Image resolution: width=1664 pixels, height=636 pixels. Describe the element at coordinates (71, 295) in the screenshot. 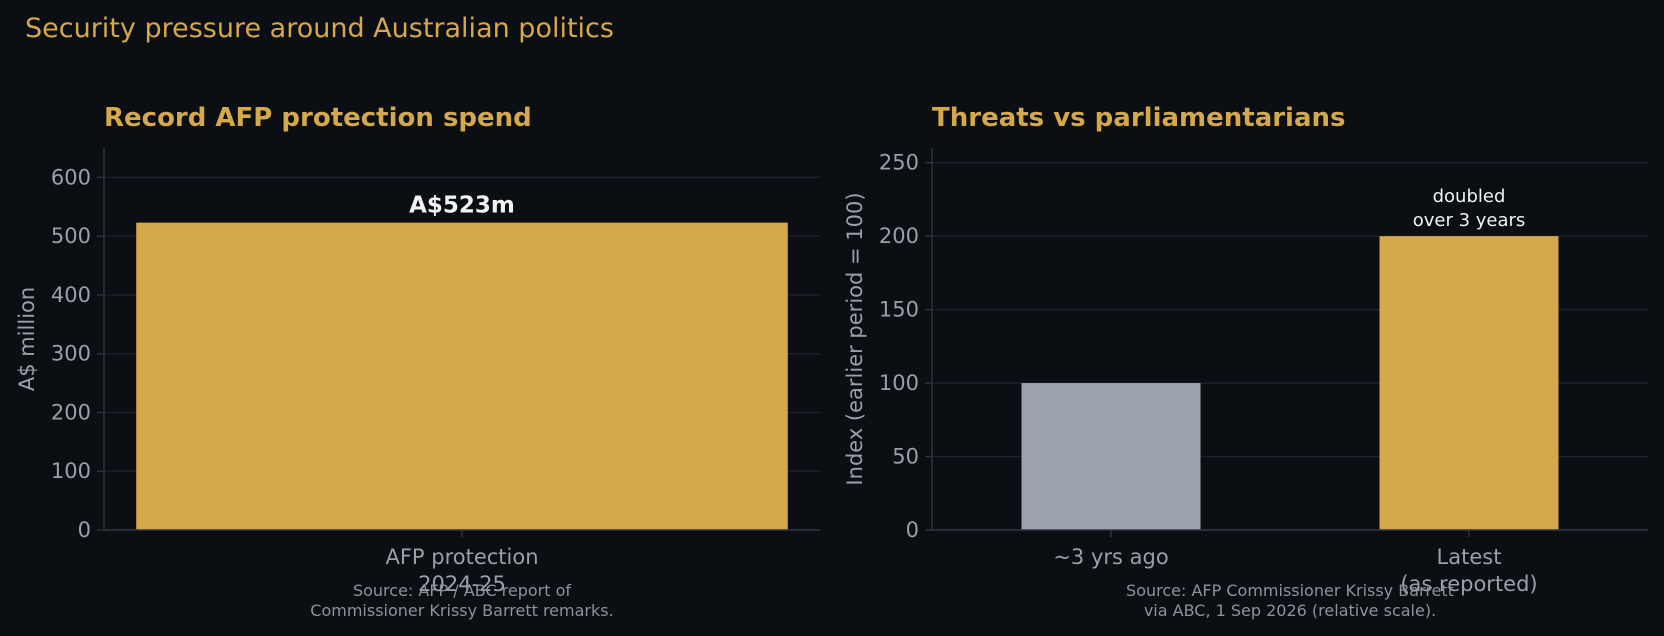

I see `y-tick-label: 400` at that location.